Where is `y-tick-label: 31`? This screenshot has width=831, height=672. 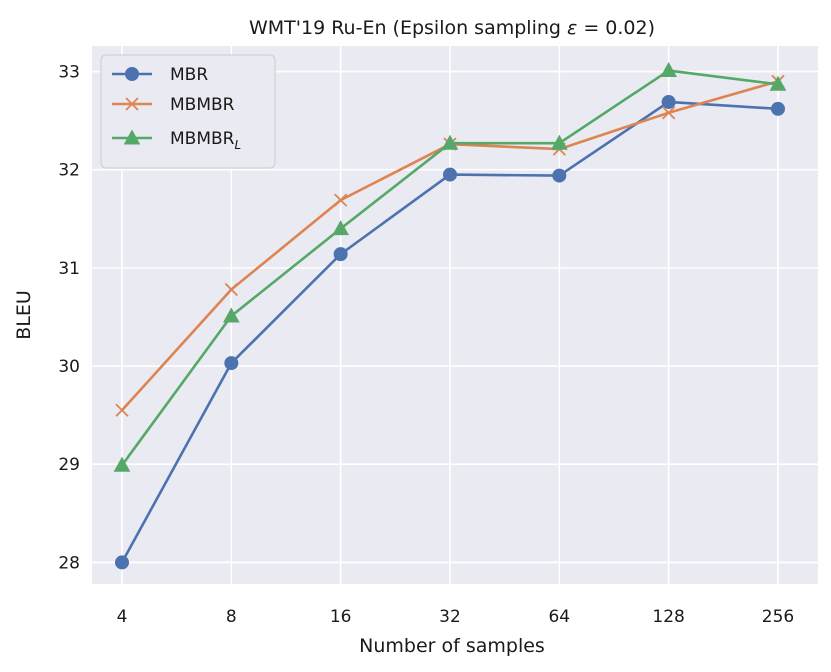
y-tick-label: 31 is located at coordinates (69, 269).